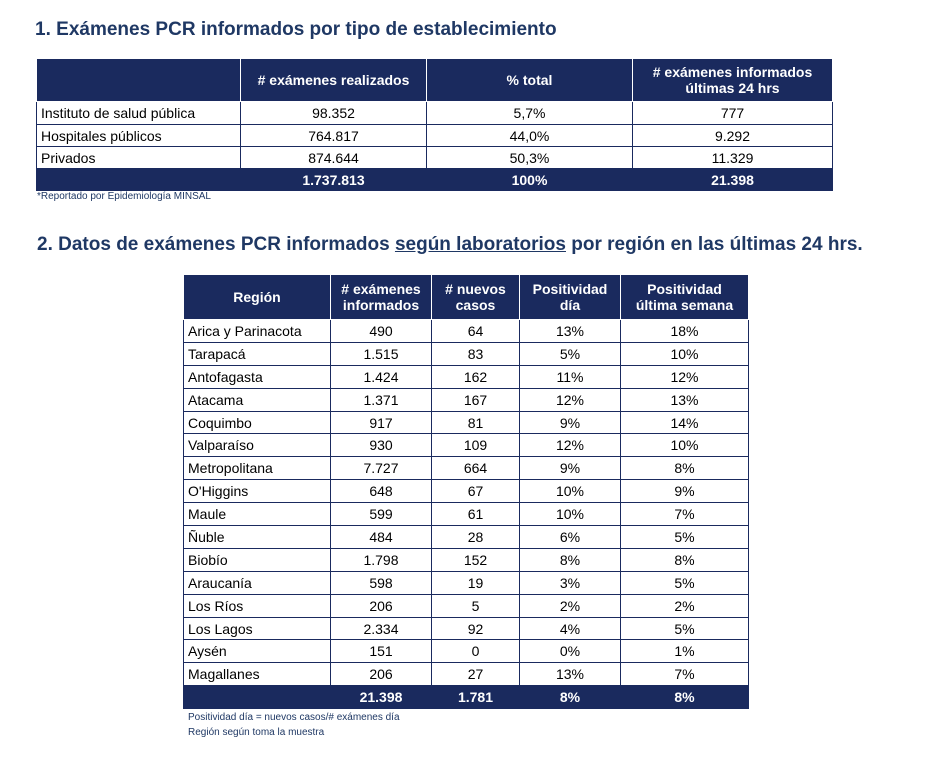 This screenshot has height=763, width=930. I want to click on examenes-cell: 7.727, so click(381, 468).